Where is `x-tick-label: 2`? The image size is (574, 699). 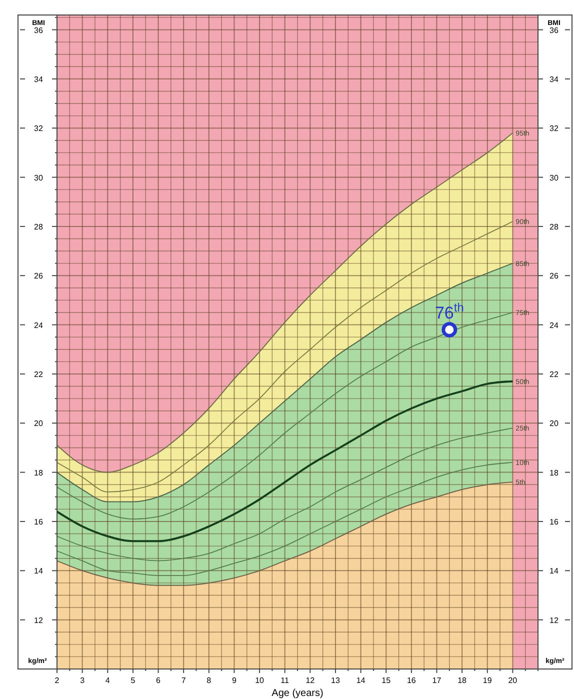
x-tick-label: 2 is located at coordinates (57, 680).